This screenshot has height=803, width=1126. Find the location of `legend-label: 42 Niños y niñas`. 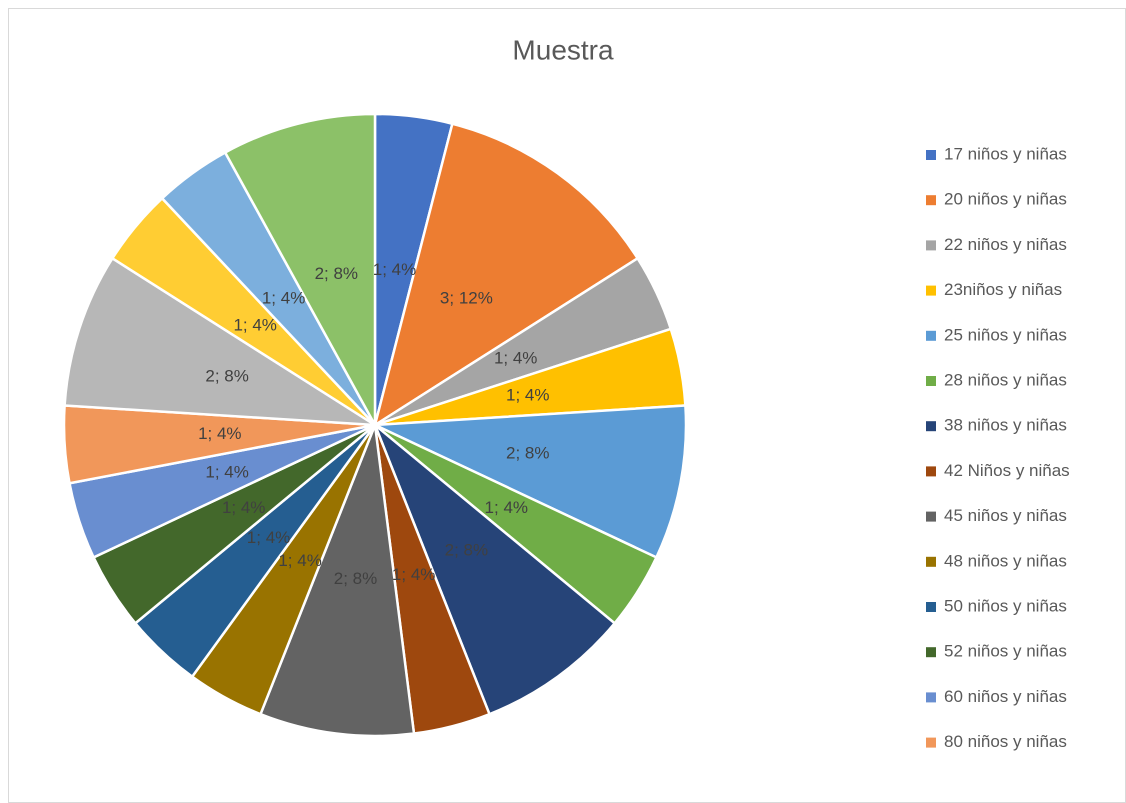

legend-label: 42 Niños y niñas is located at coordinates (1007, 470).